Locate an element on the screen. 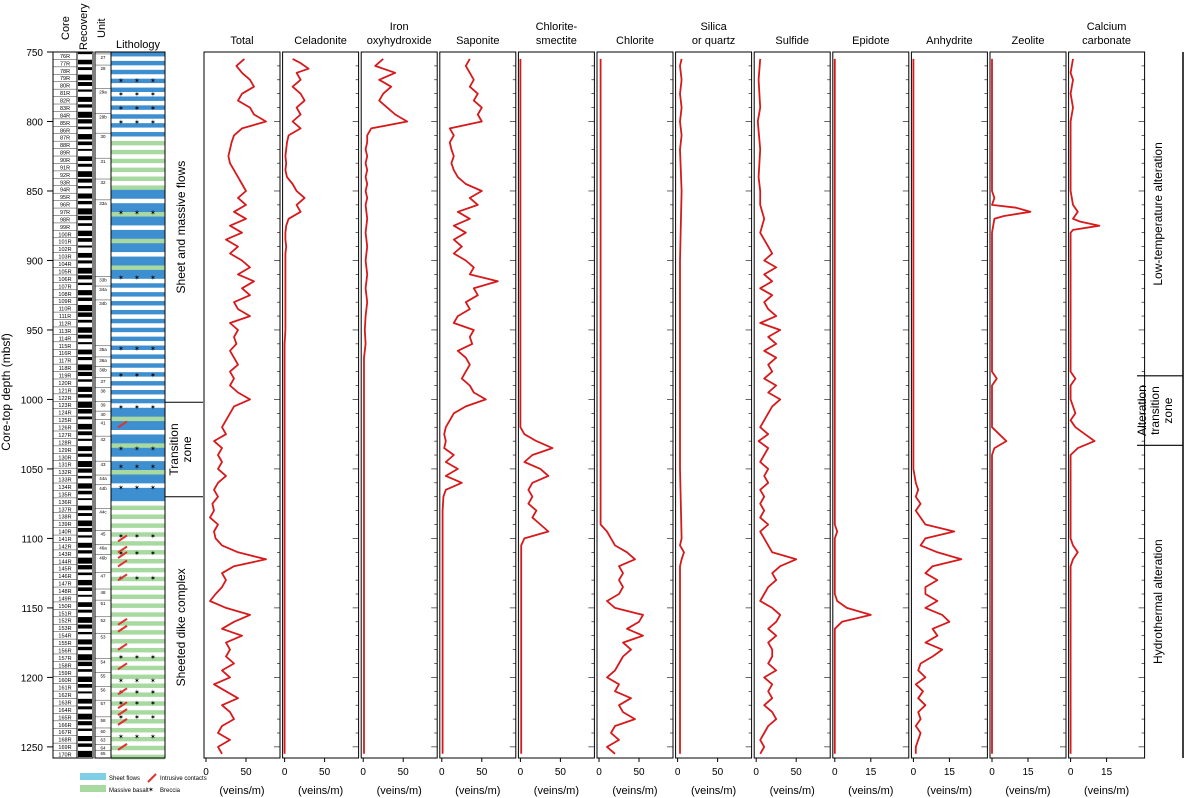  core-label: 164R is located at coordinates (64, 711).